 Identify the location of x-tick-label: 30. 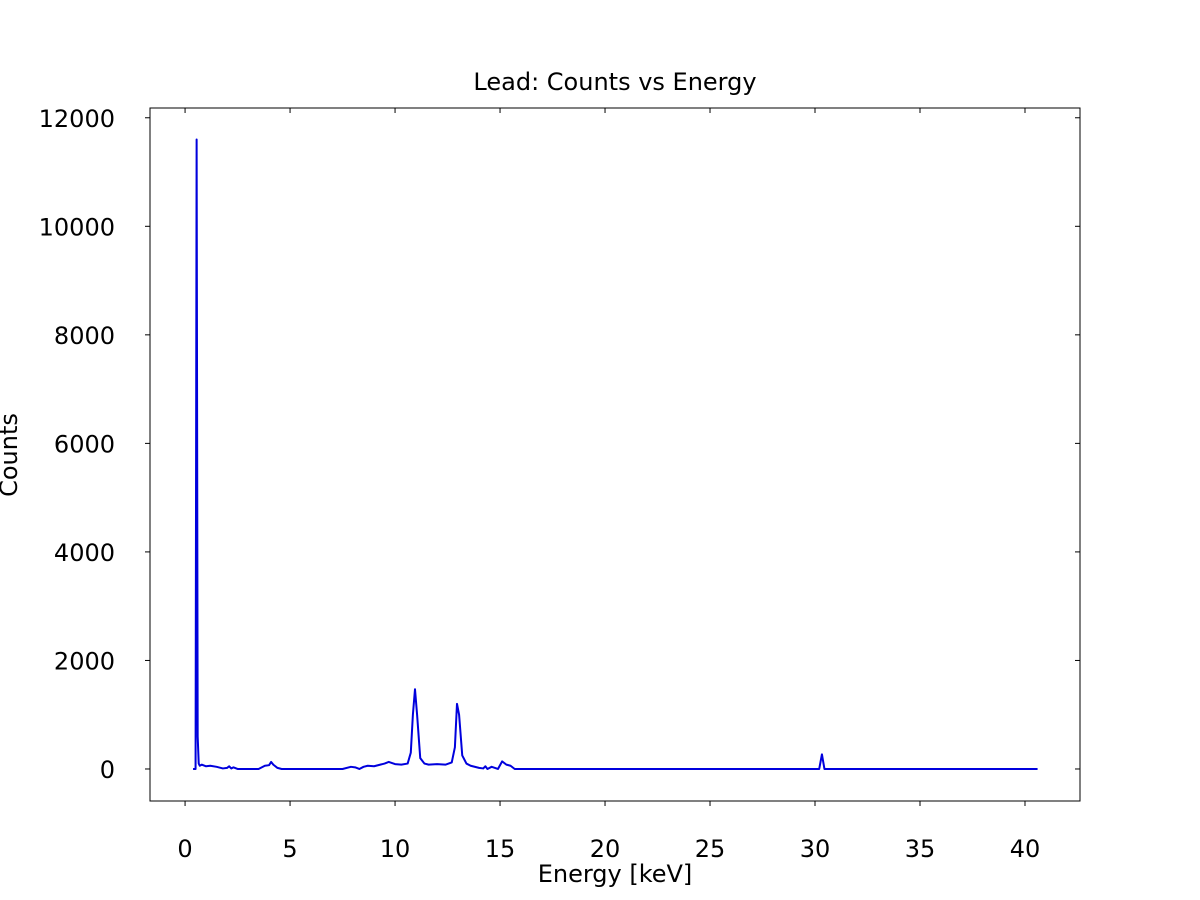
(815, 849).